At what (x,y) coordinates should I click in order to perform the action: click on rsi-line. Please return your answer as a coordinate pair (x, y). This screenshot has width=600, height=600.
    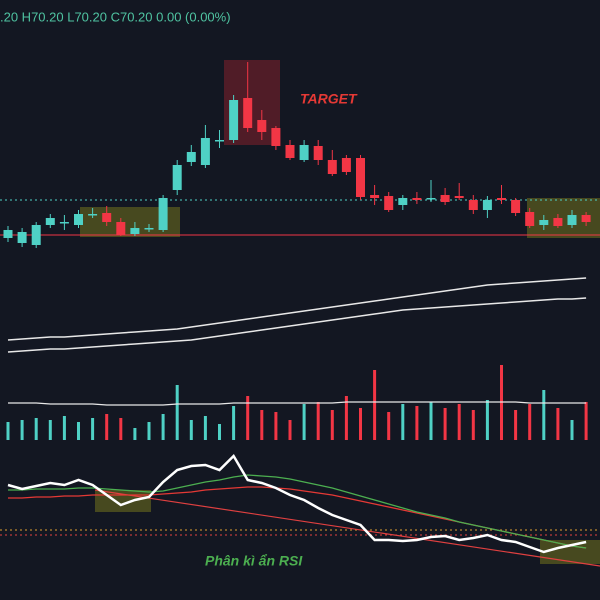
    Looking at the image, I should click on (297, 511).